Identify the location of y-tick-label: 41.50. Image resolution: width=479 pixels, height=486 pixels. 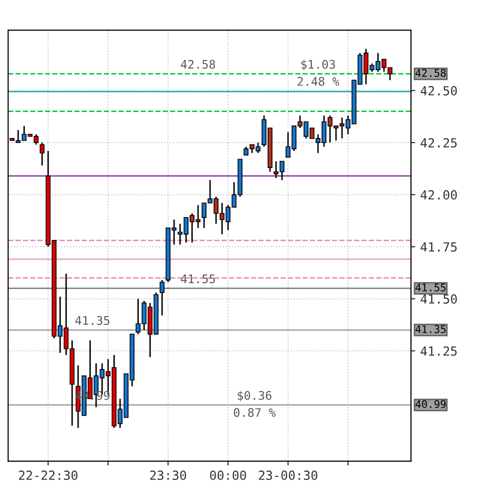
(438, 299).